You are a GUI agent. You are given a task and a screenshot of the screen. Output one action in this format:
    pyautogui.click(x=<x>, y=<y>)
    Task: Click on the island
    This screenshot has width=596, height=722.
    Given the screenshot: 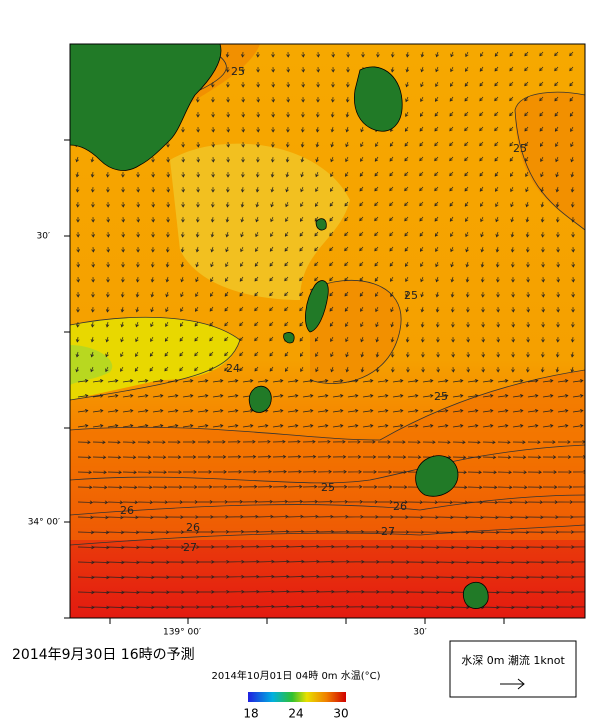 What is the action you would take?
    pyautogui.click(x=289, y=338)
    